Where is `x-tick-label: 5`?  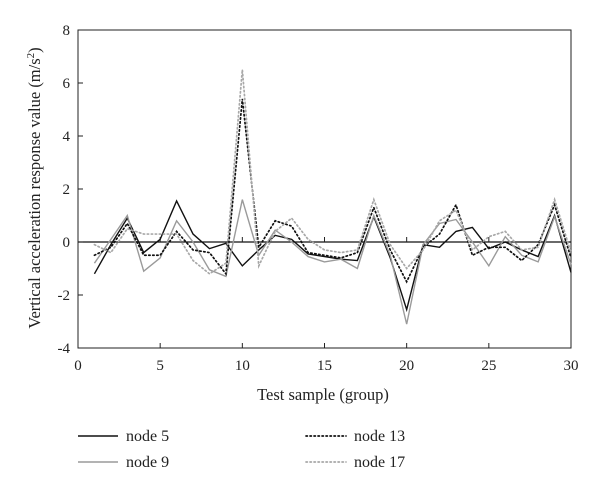 x-tick-label: 5 is located at coordinates (160, 366).